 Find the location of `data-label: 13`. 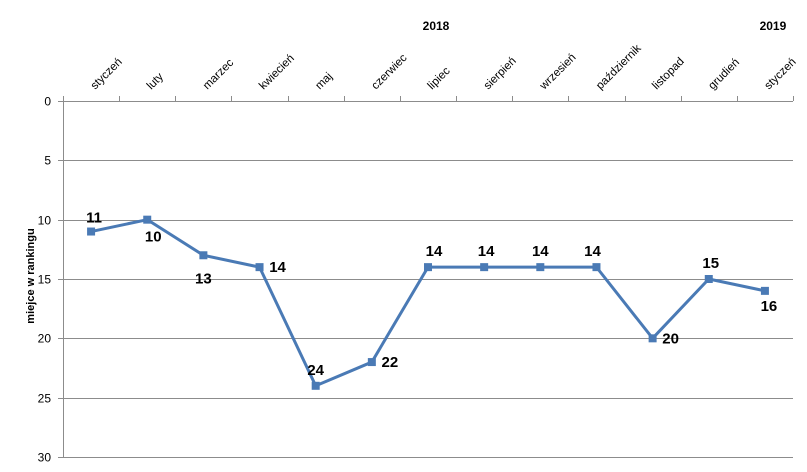

data-label: 13 is located at coordinates (203, 278).